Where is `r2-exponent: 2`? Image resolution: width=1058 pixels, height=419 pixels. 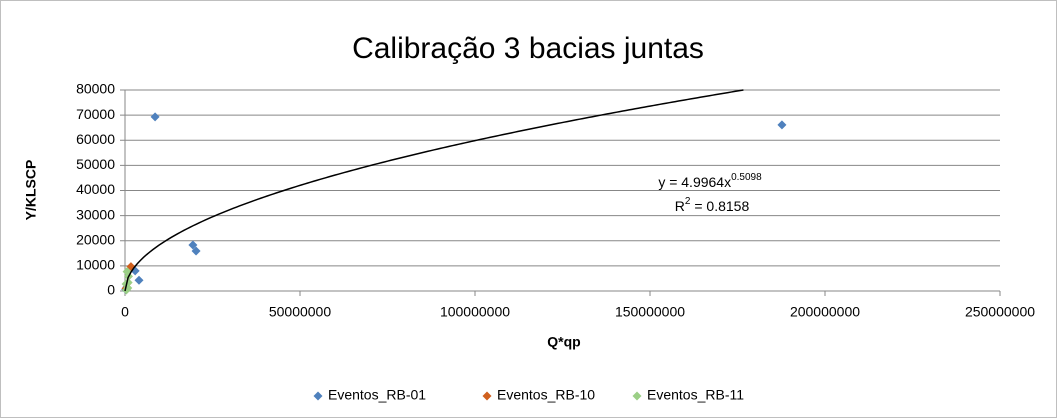 r2-exponent: 2 is located at coordinates (688, 201).